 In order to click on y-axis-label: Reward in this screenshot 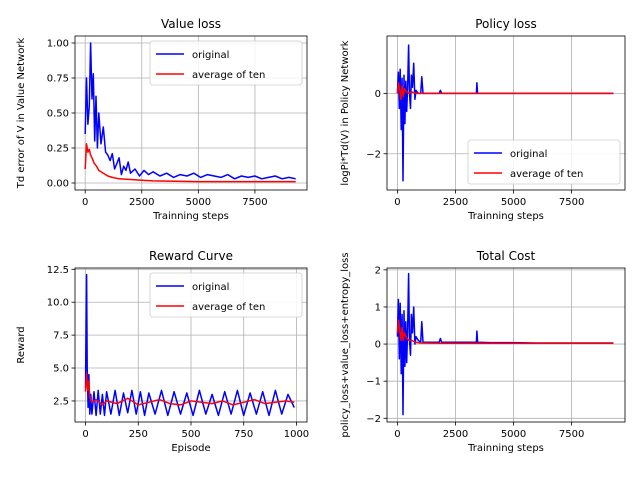, I will do `click(21, 344)`.